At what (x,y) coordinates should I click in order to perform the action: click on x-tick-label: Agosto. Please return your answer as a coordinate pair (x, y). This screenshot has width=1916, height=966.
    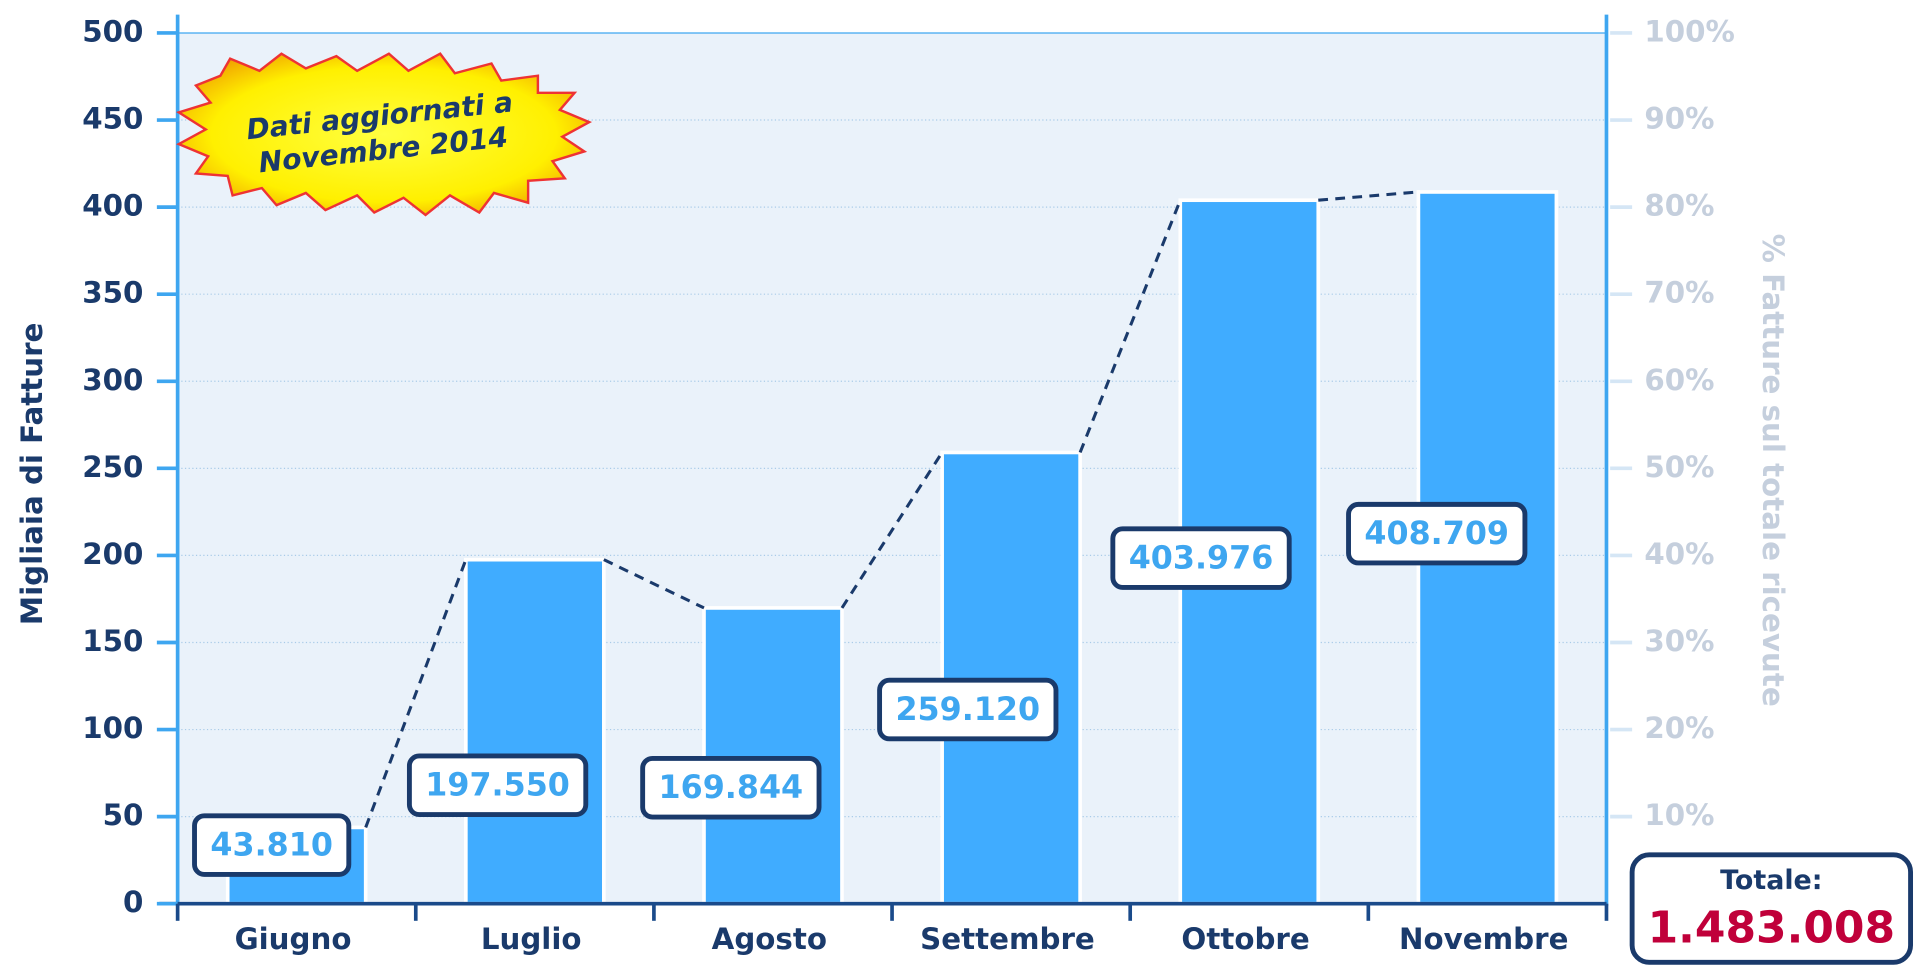
    Looking at the image, I should click on (769, 939).